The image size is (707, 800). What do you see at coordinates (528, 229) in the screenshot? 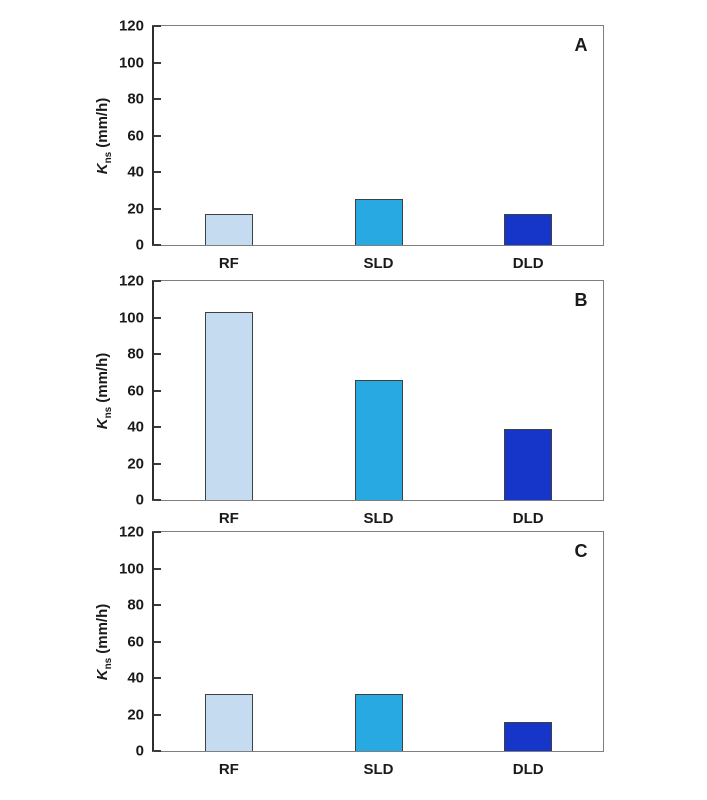
I see `bar-dld-panel-a` at bounding box center [528, 229].